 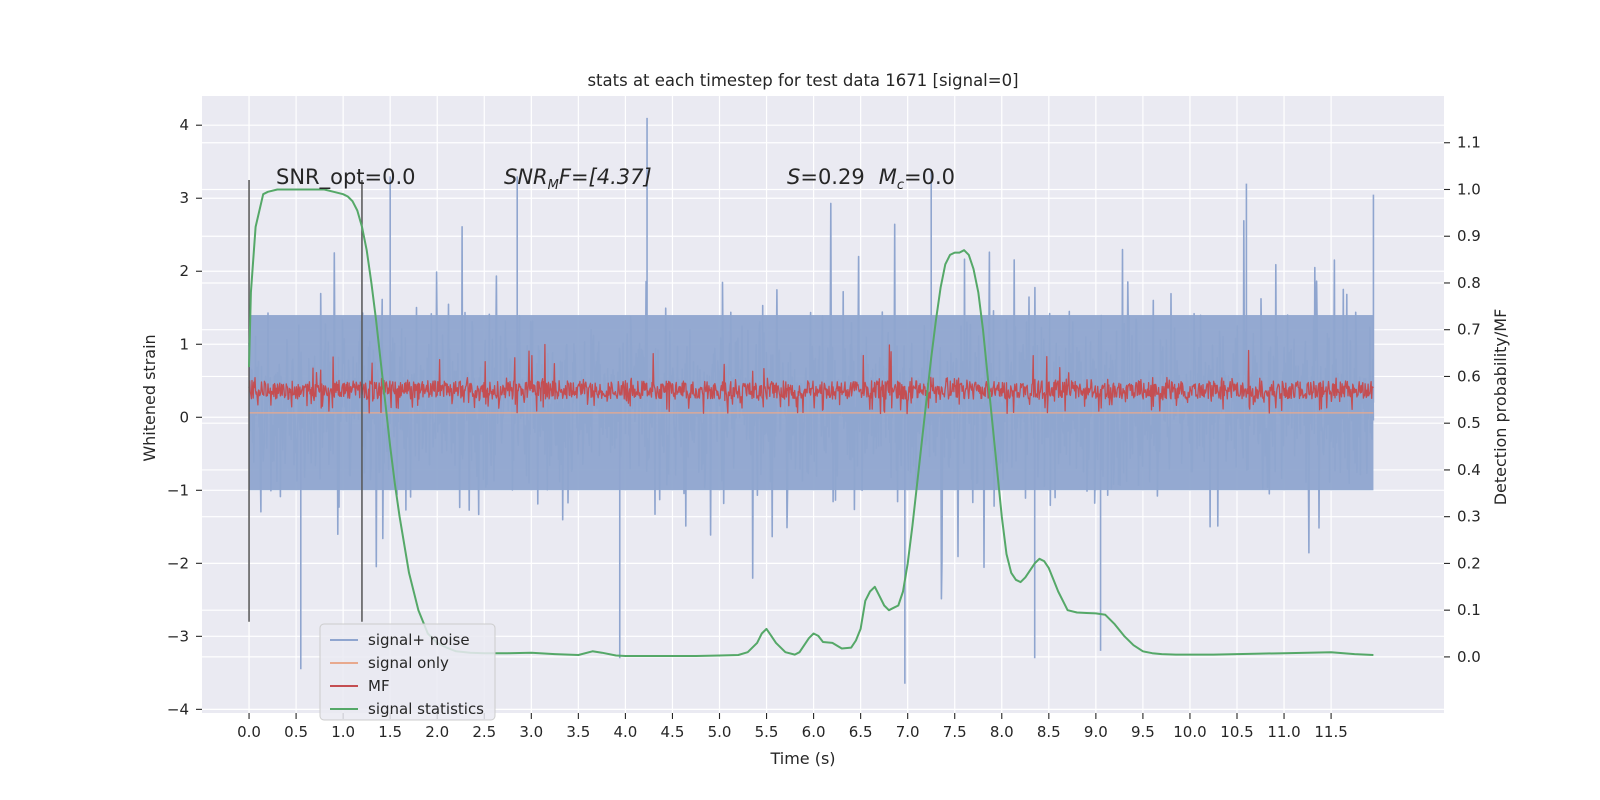 What do you see at coordinates (720, 732) in the screenshot?
I see `x-tick-label: 5.0` at bounding box center [720, 732].